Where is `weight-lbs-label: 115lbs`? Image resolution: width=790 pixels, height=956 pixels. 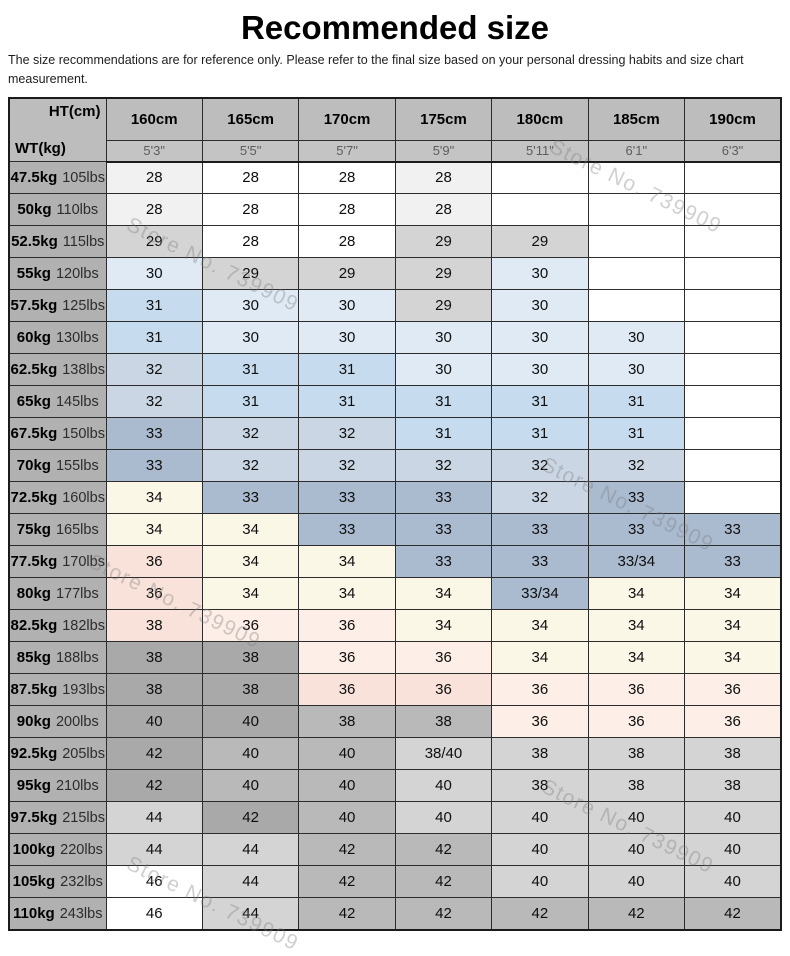 weight-lbs-label: 115lbs is located at coordinates (83, 242).